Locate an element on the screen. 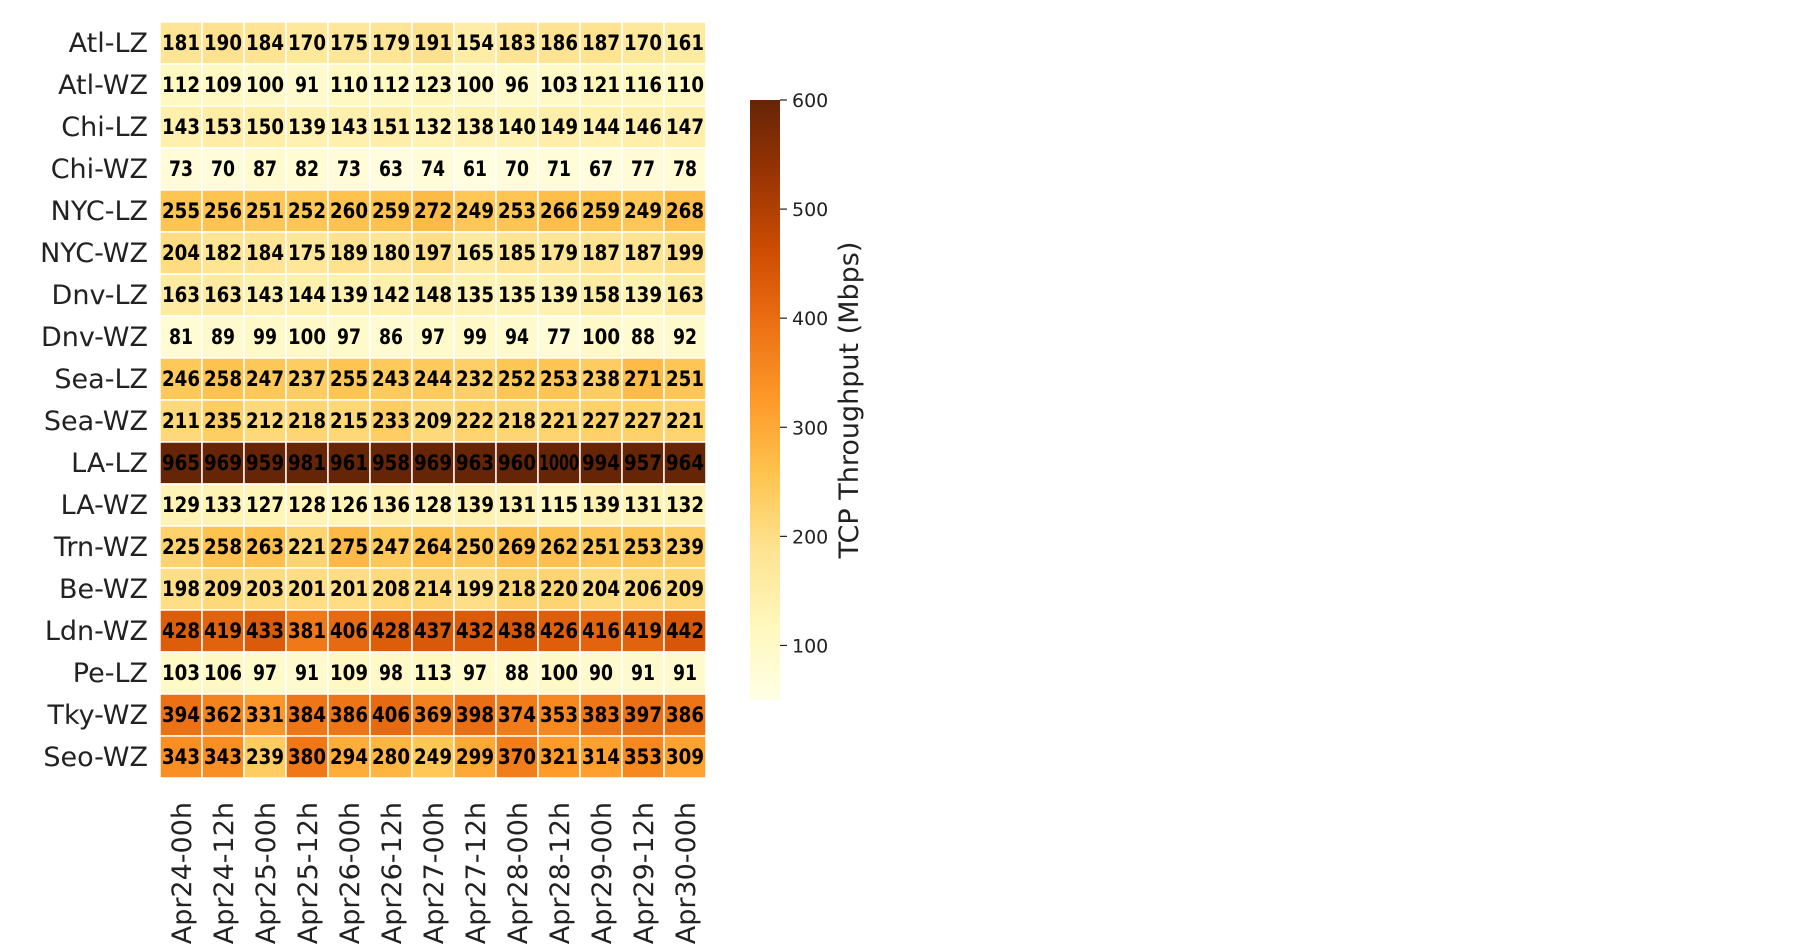  cell-value-label: 964 is located at coordinates (685, 463).